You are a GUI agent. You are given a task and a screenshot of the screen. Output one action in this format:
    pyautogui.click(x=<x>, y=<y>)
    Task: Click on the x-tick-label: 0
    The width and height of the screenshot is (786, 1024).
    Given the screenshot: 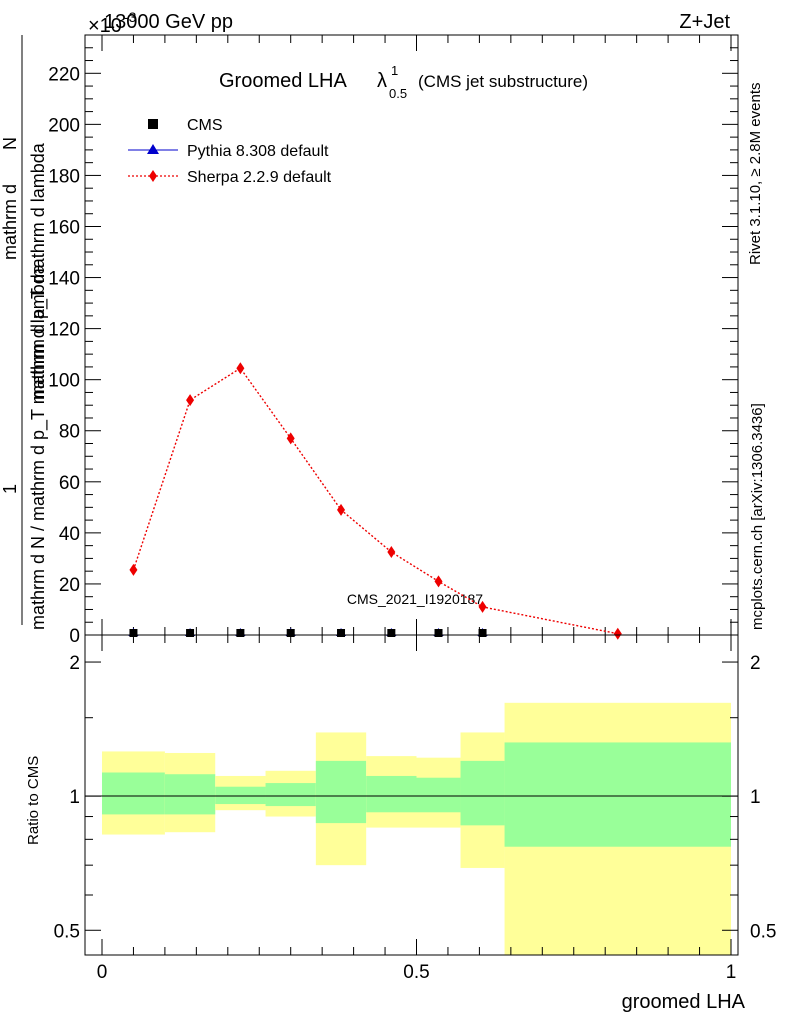 What is the action you would take?
    pyautogui.click(x=102, y=972)
    